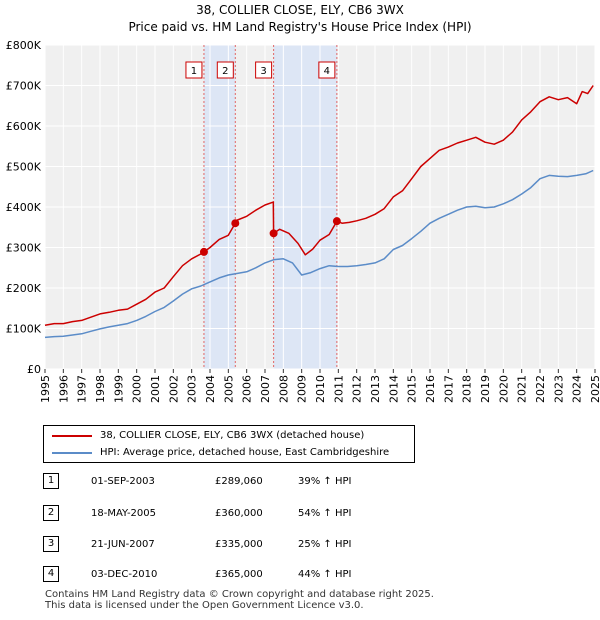 The height and width of the screenshot is (620, 600). What do you see at coordinates (325, 481) in the screenshot?
I see `transaction-hpi-change: 39% ↑ HPI` at bounding box center [325, 481].